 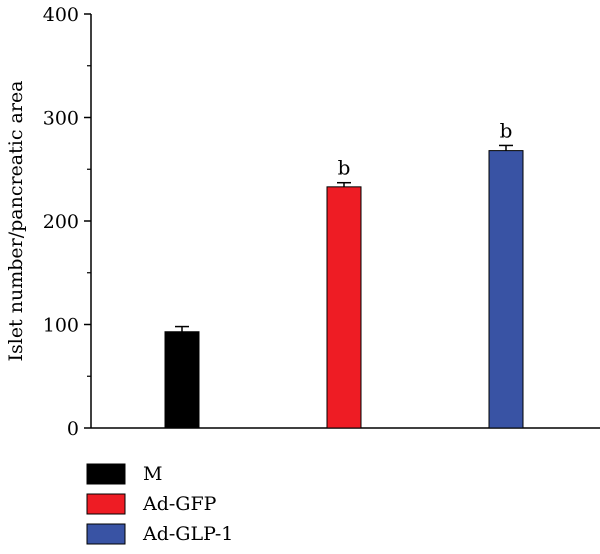 What do you see at coordinates (61, 222) in the screenshot?
I see `y-tick-label: 200` at bounding box center [61, 222].